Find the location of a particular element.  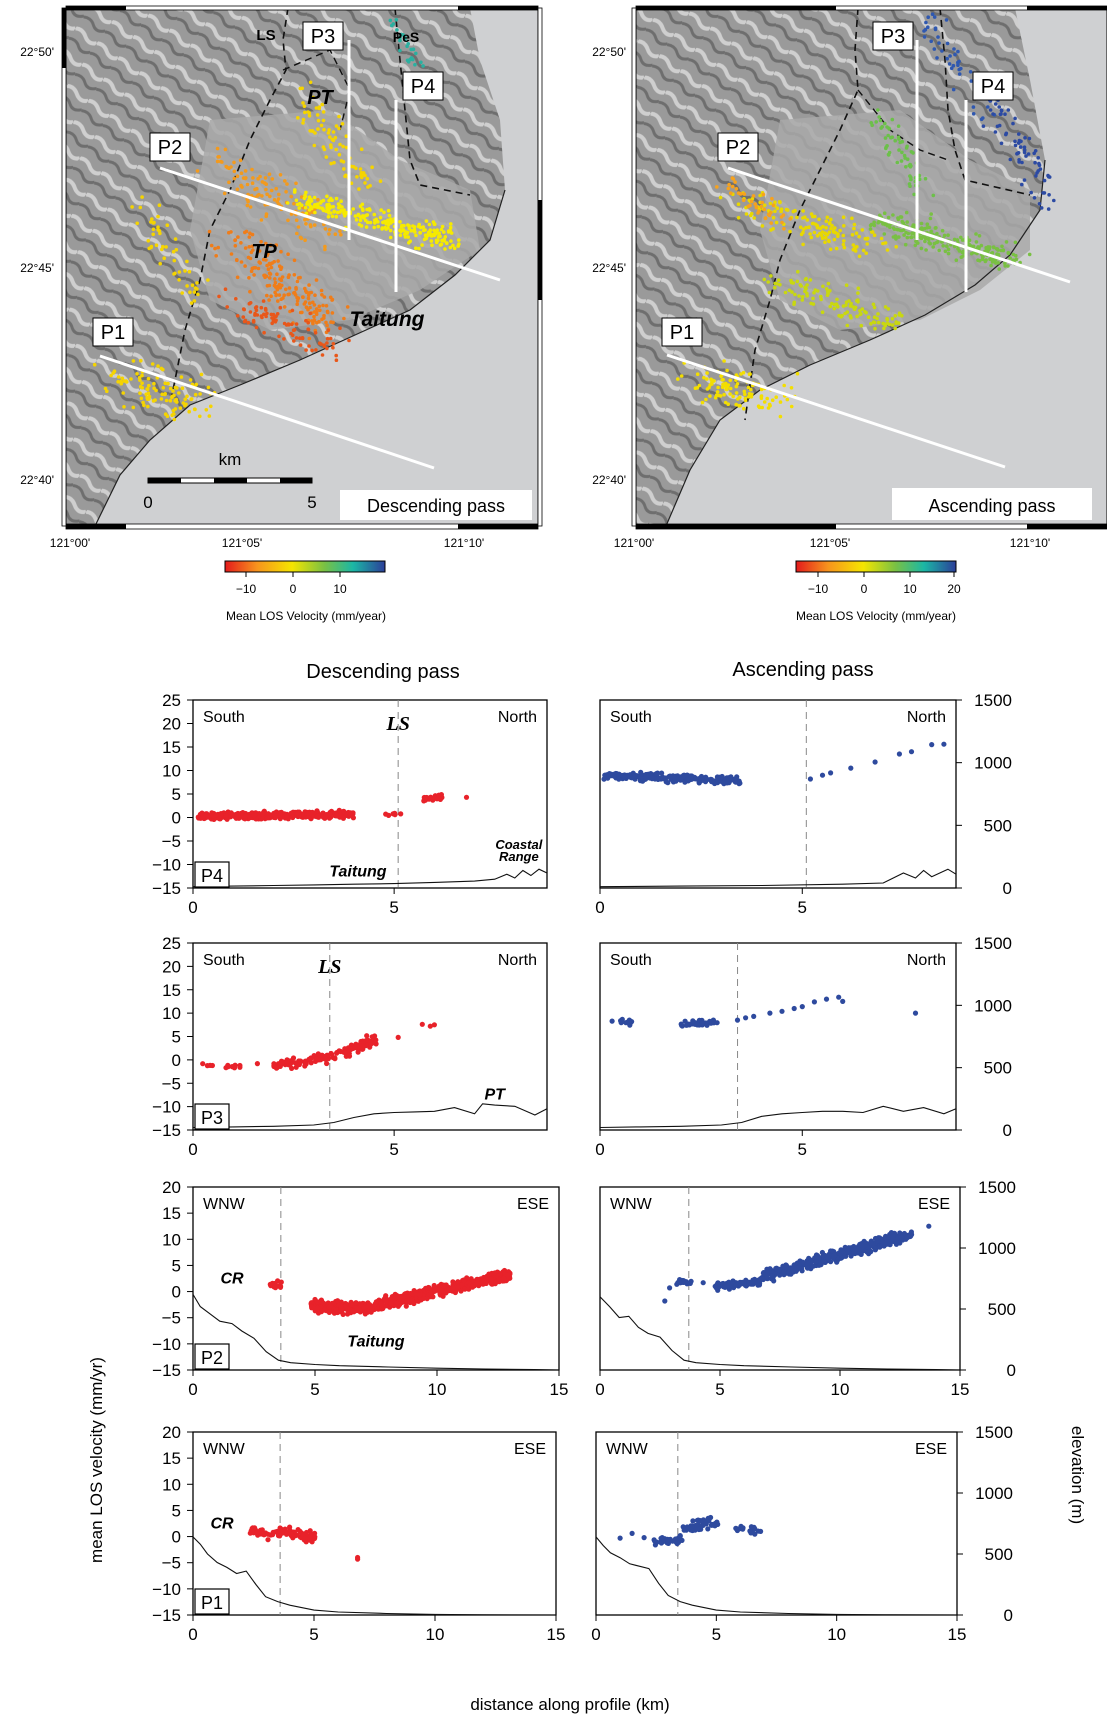

elevation-profile is located at coordinates (376, 1332).